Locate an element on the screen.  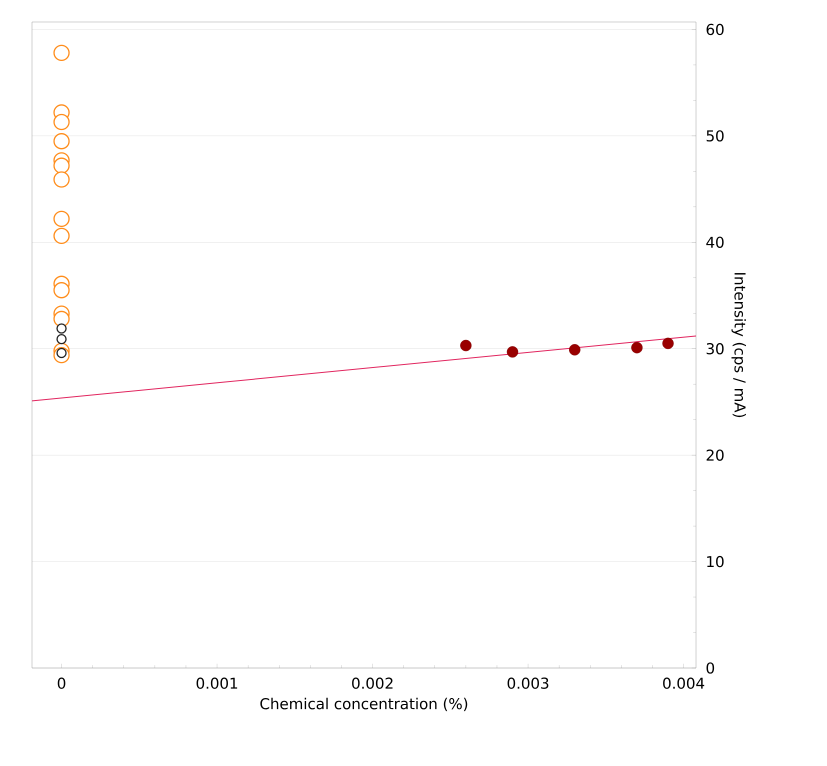
y-tick-label: 20 is located at coordinates (715, 455).